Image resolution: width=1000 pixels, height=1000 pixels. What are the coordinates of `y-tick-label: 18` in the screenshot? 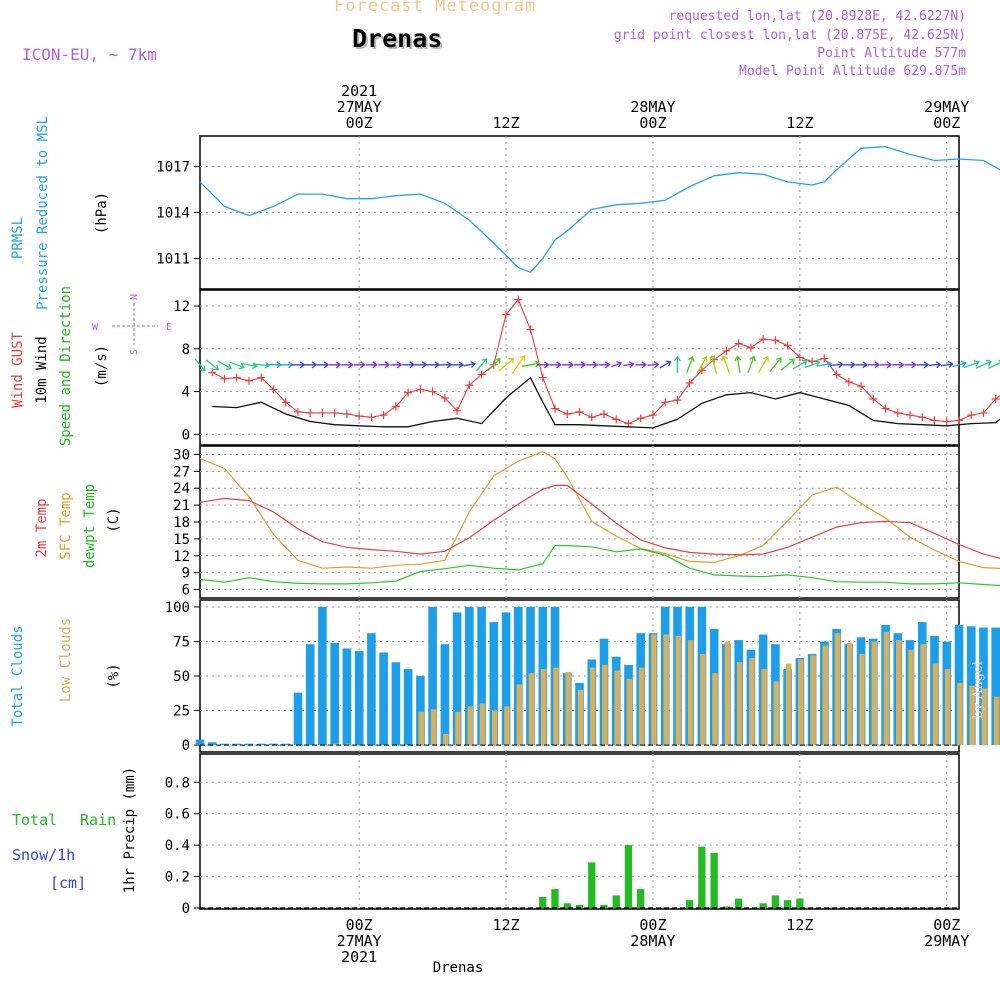 It's located at (181, 523).